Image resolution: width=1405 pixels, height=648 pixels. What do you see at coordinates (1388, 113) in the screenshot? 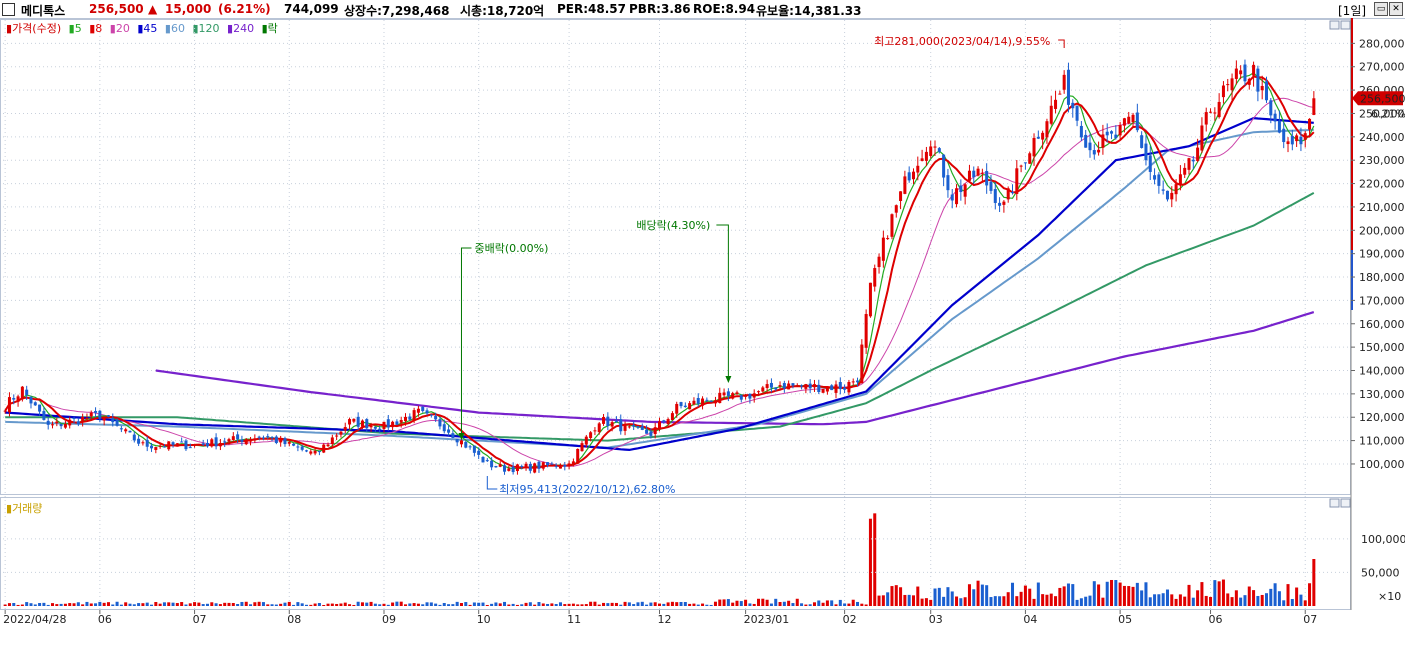
I see `current-pct-label: 6.21%` at bounding box center [1388, 113].